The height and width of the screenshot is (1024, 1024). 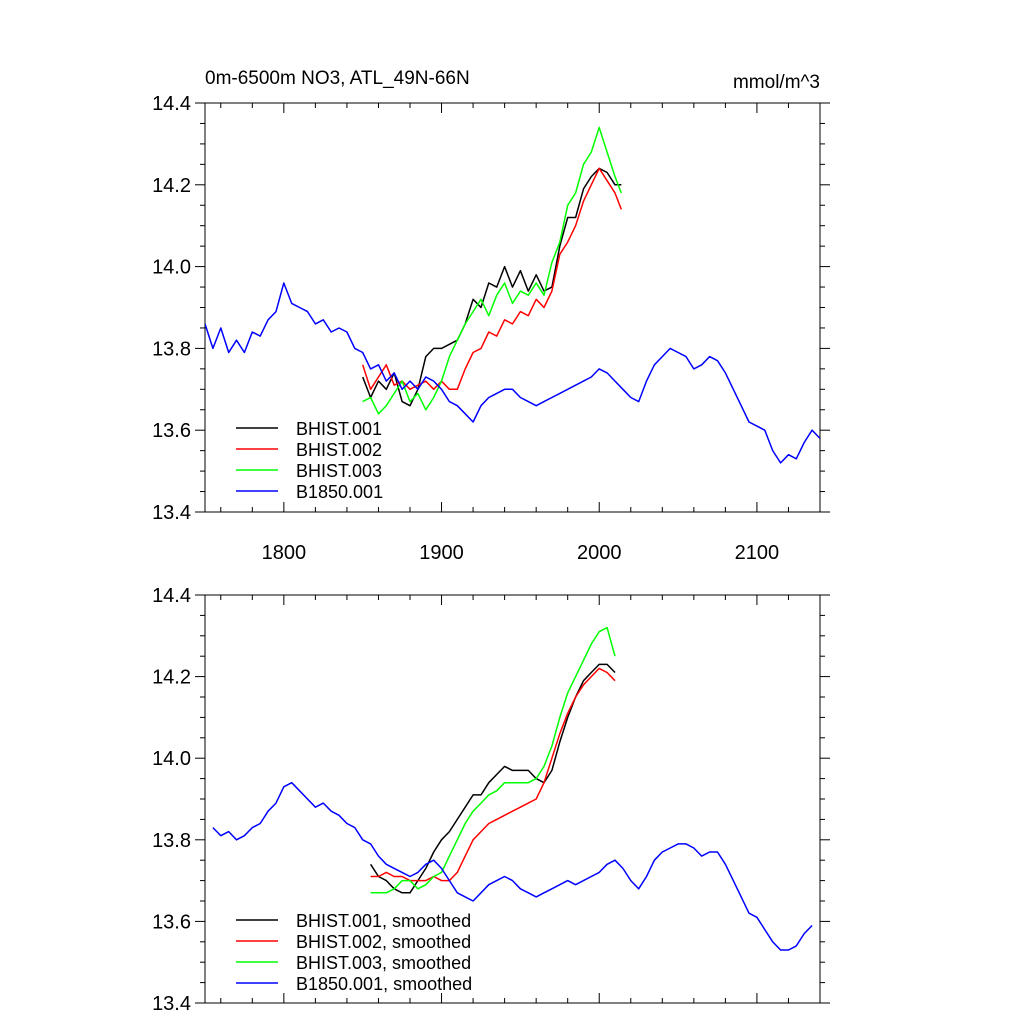 What do you see at coordinates (776, 82) in the screenshot?
I see `units-label: mmol/m^3` at bounding box center [776, 82].